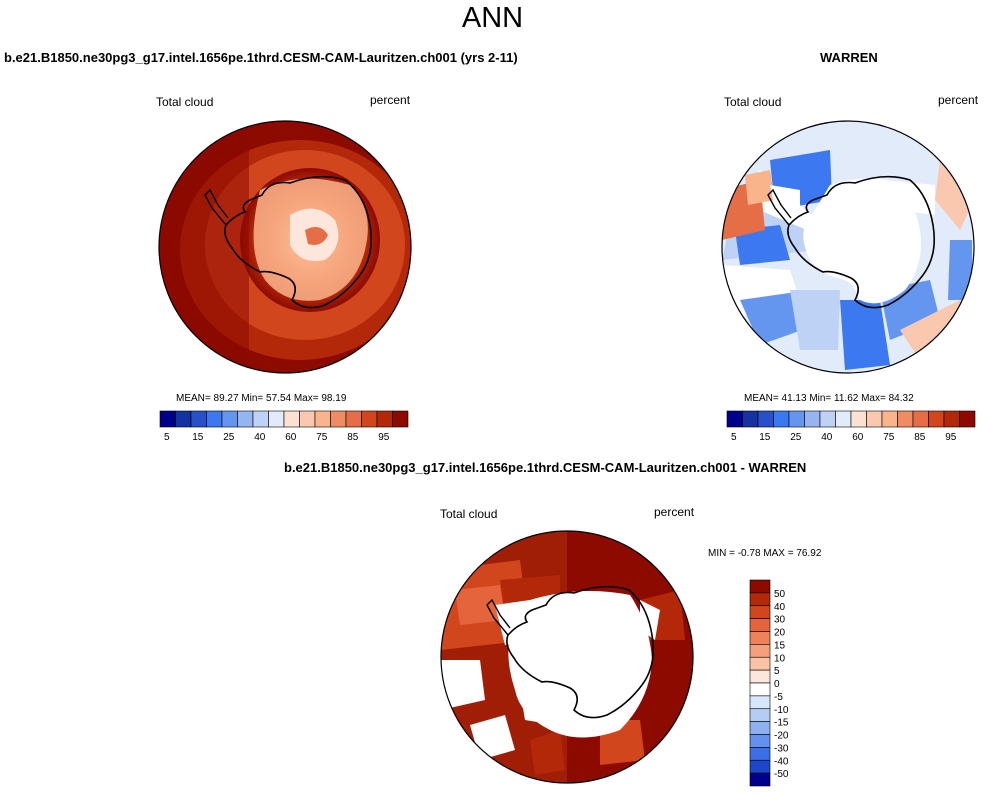 The height and width of the screenshot is (794, 985). Describe the element at coordinates (469, 514) in the screenshot. I see `diff-variable-label: Total cloud` at that location.